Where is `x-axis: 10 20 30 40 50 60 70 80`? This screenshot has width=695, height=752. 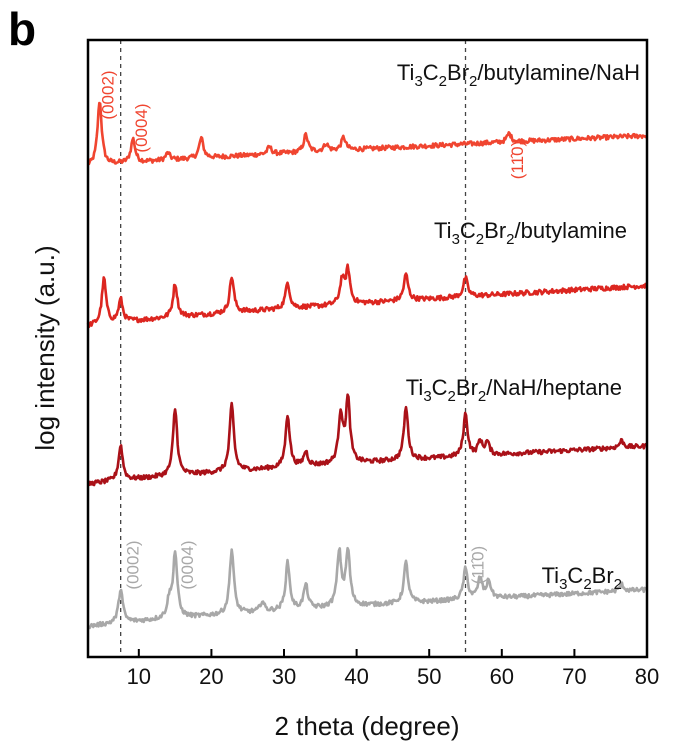
x-axis: 10 20 30 40 50 60 70 80 is located at coordinates (393, 669).